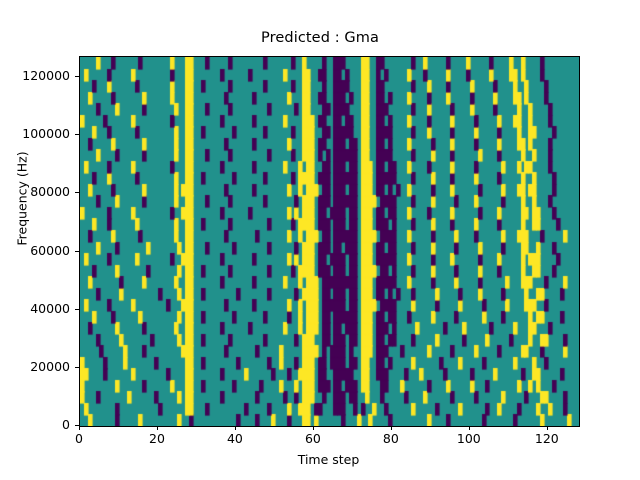  What do you see at coordinates (46, 76) in the screenshot?
I see `y-axis-tick-label: 120000` at bounding box center [46, 76].